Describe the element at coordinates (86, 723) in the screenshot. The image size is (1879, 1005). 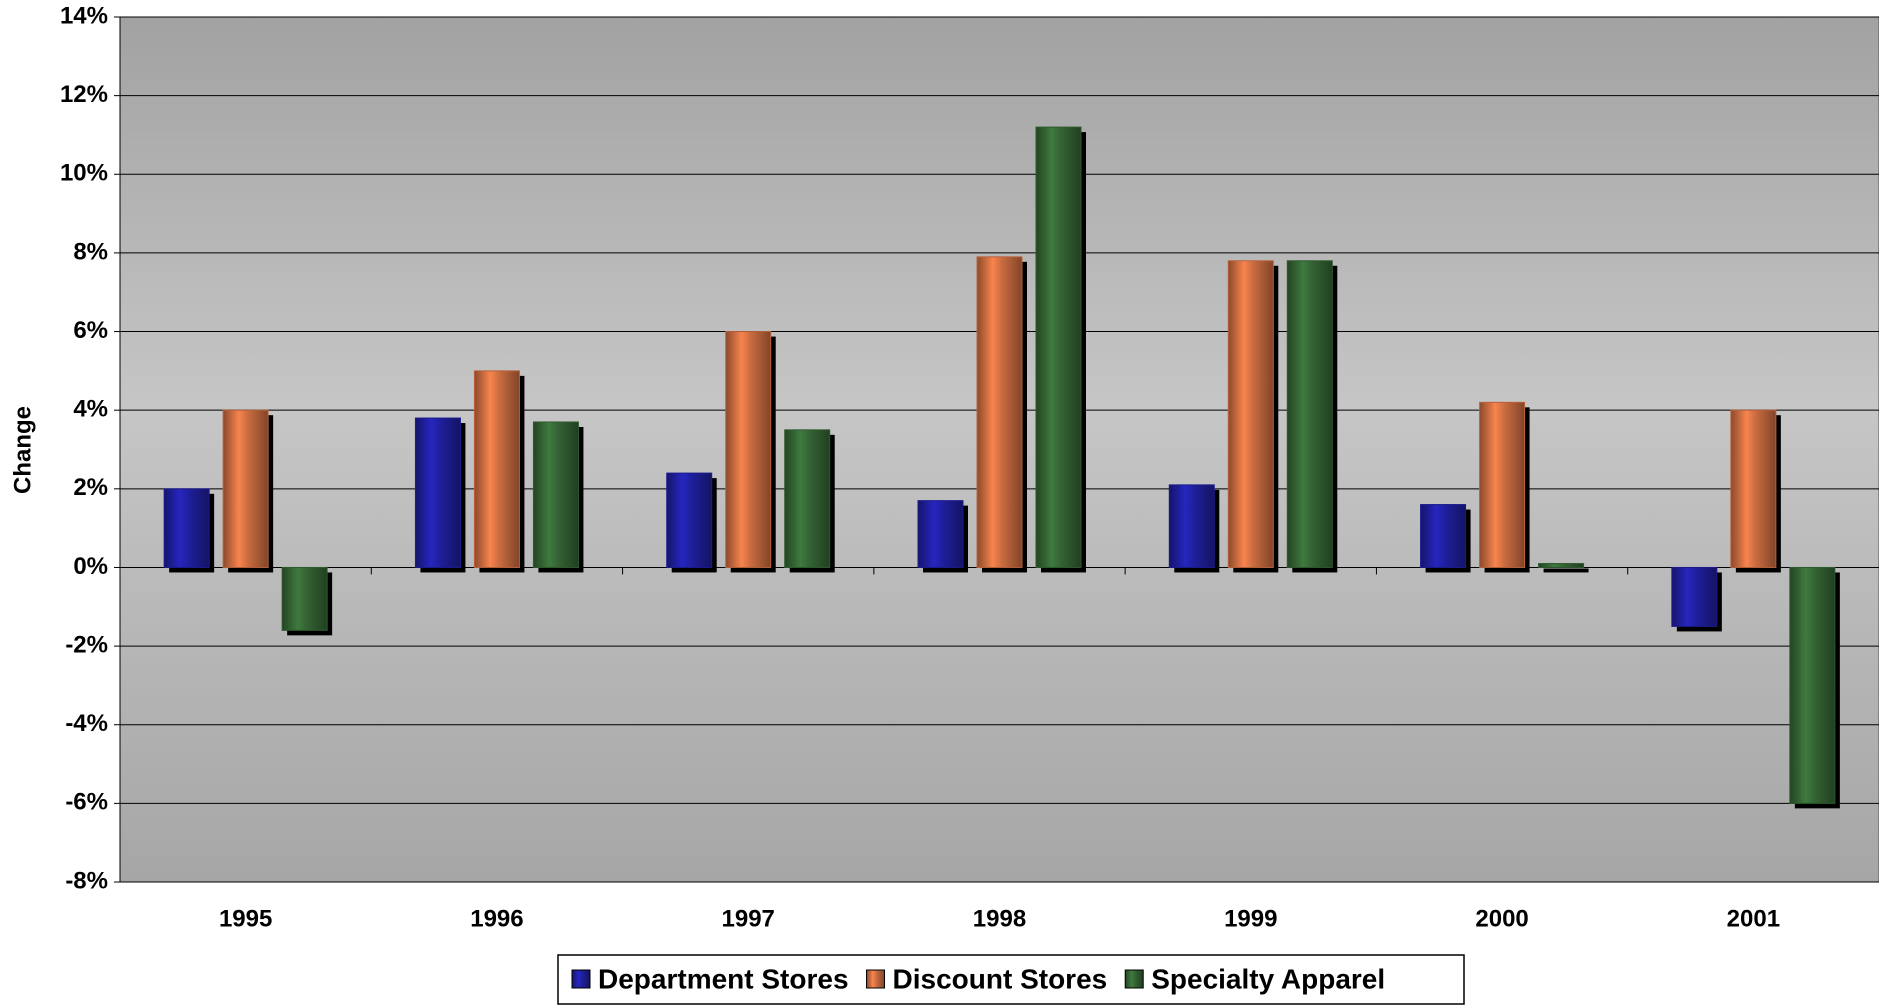
I see `y-tick-label: -4%` at that location.